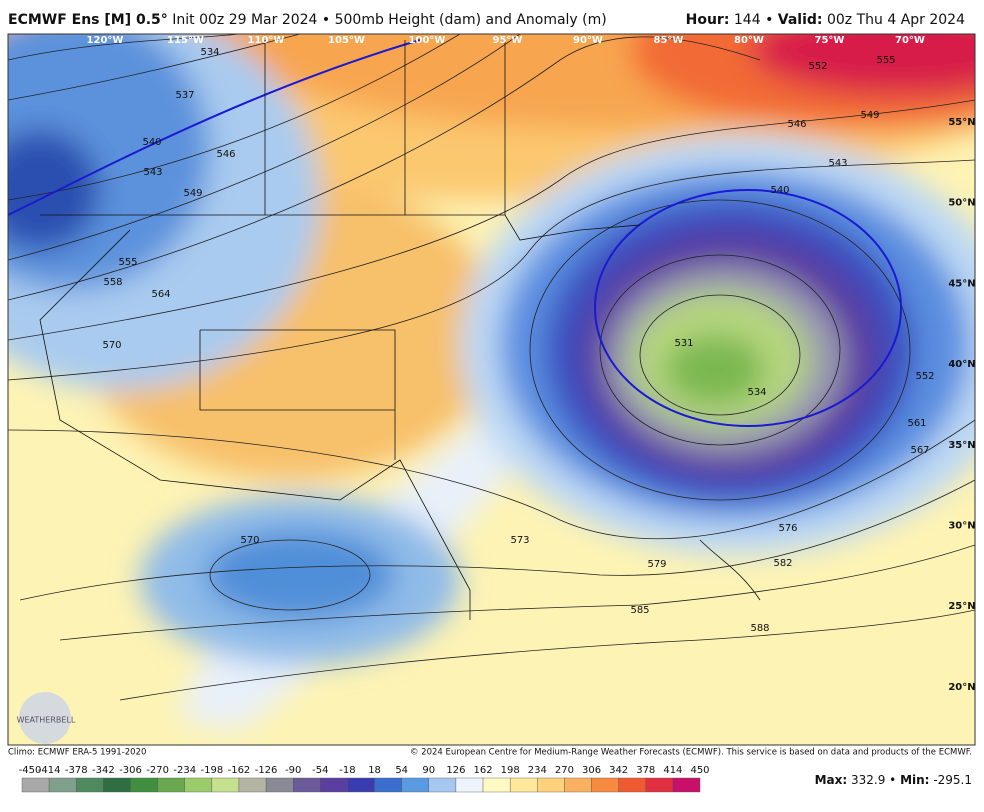  Describe the element at coordinates (618, 770) in the screenshot. I see `colorbar-tick-label: 342` at that location.